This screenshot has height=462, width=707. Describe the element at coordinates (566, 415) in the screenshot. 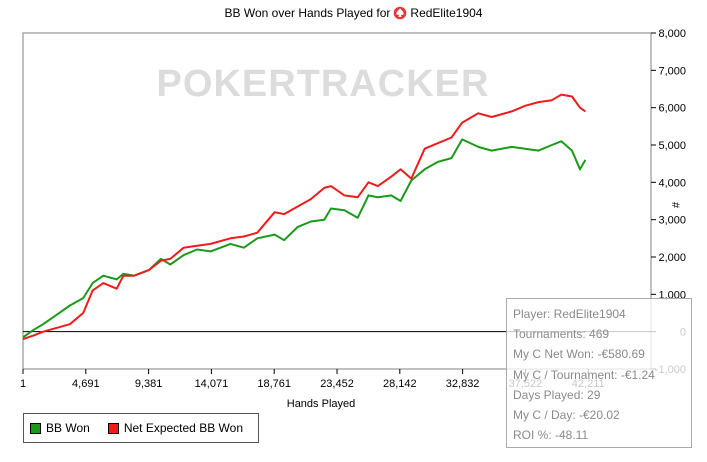

I see `stat-per-day: My C / Day: -€20.02` at that location.